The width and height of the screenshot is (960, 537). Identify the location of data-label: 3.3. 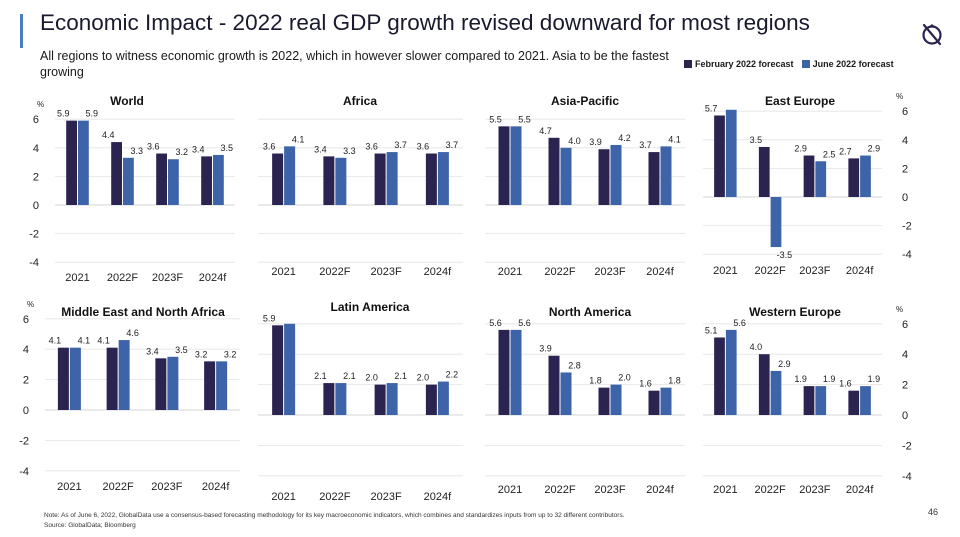
(349, 151).